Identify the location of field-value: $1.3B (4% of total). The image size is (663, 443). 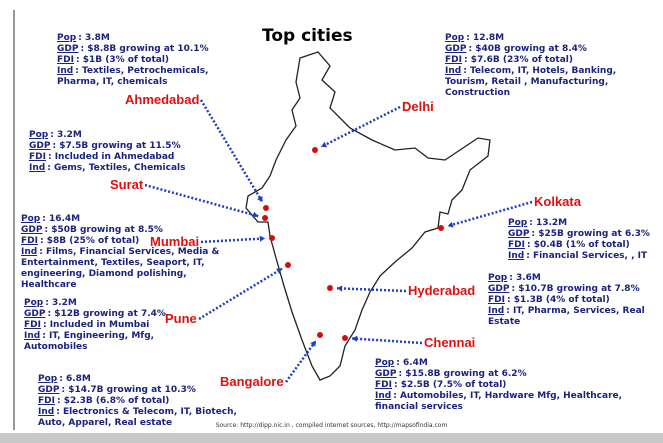
(561, 300).